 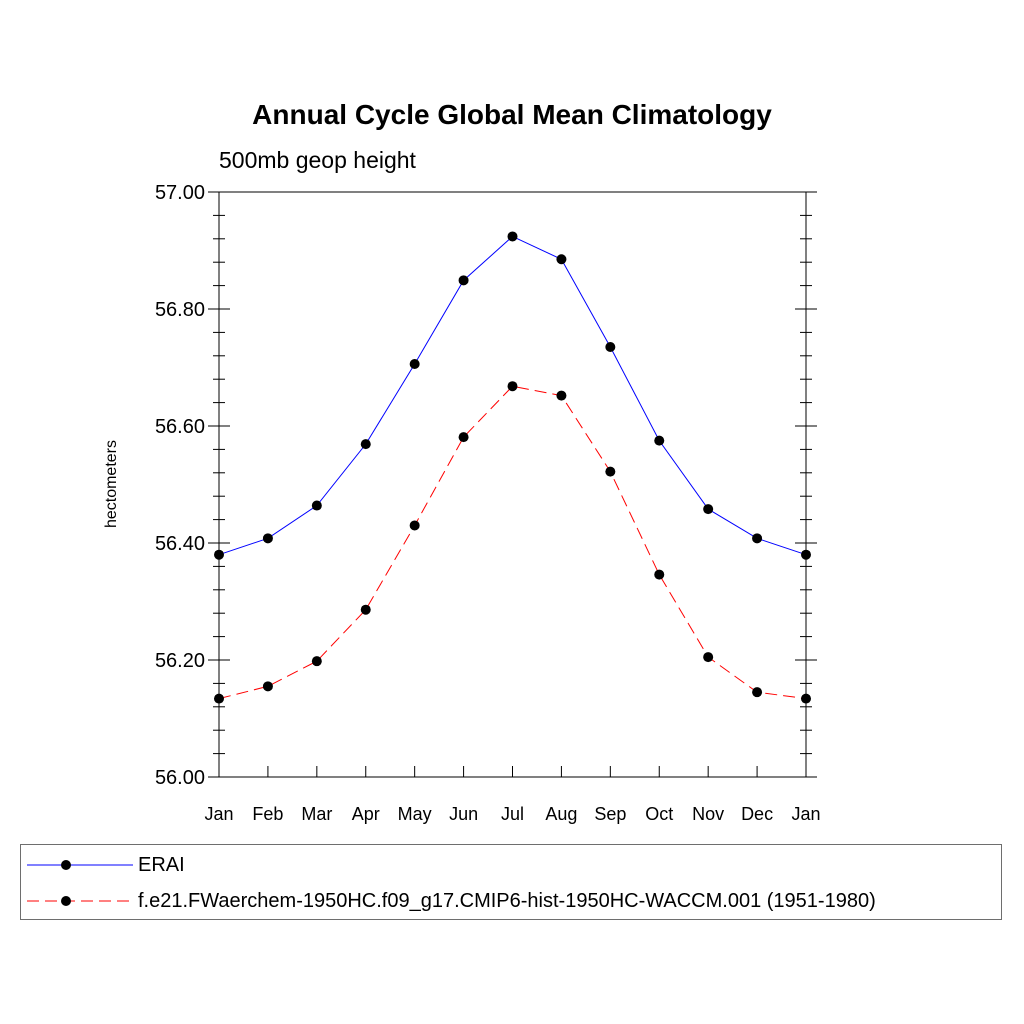 I want to click on x-tick-label: May, so click(x=415, y=814).